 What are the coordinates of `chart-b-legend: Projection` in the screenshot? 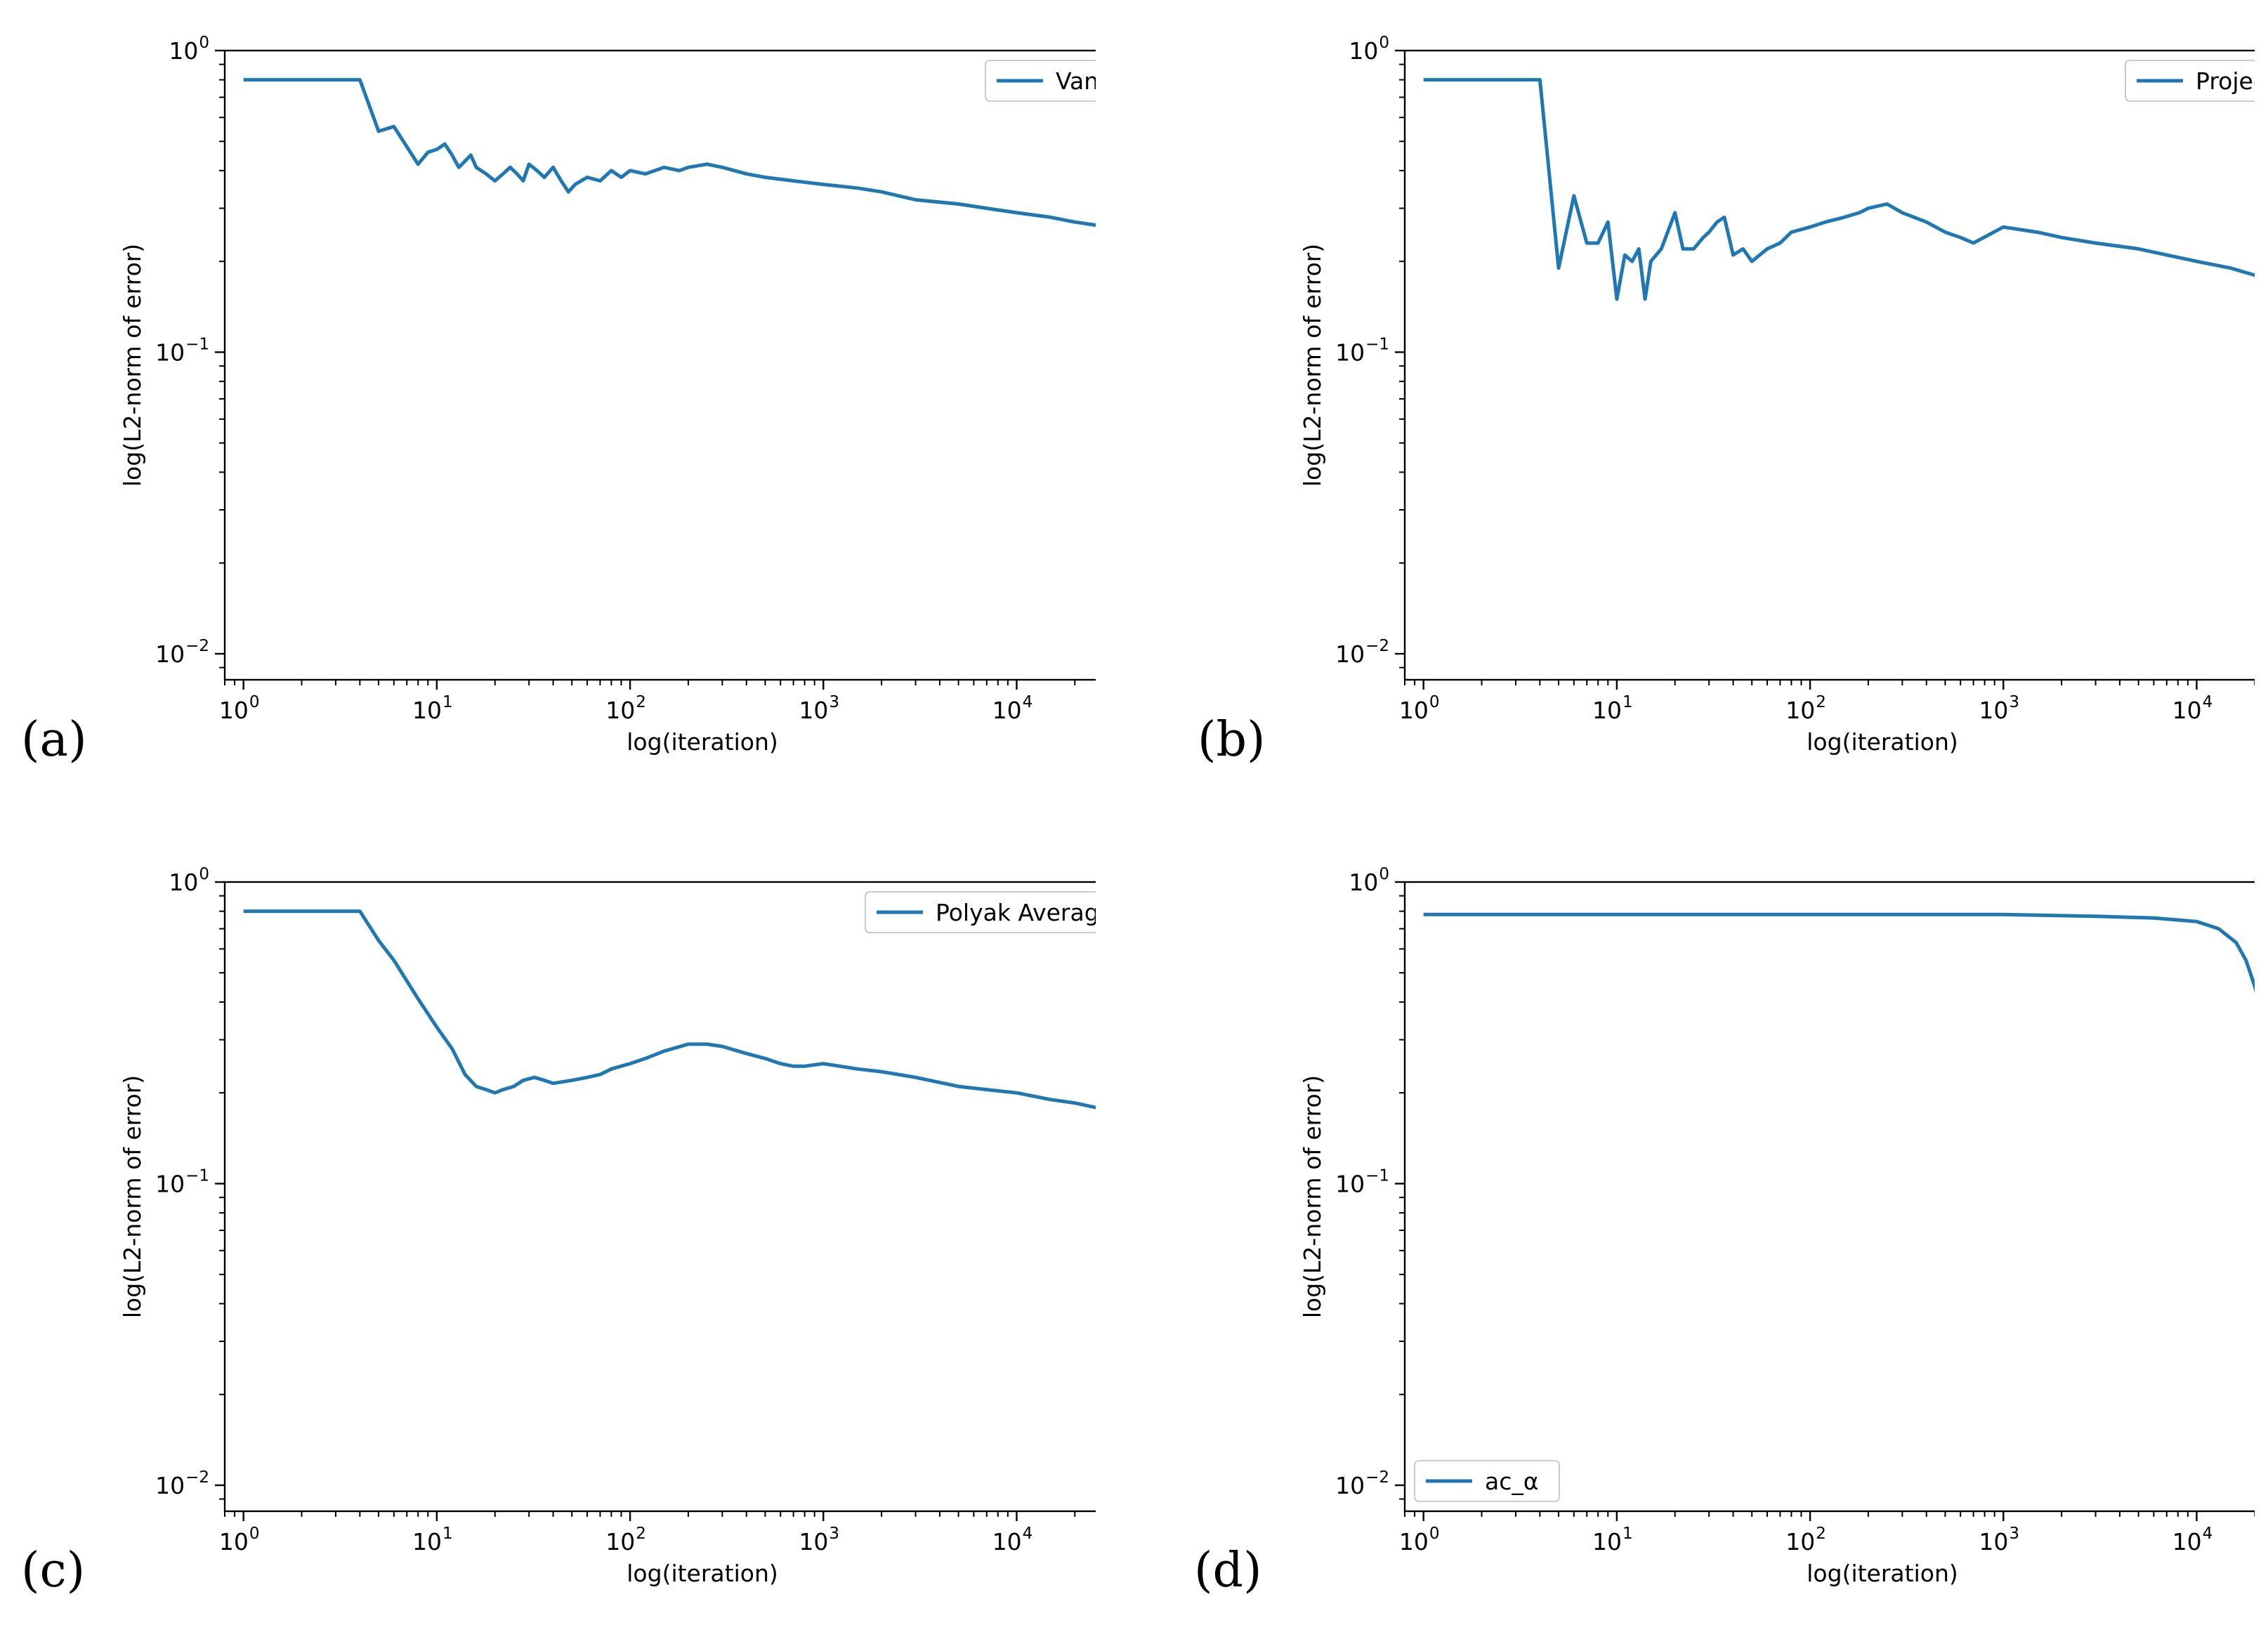 It's located at (2190, 81).